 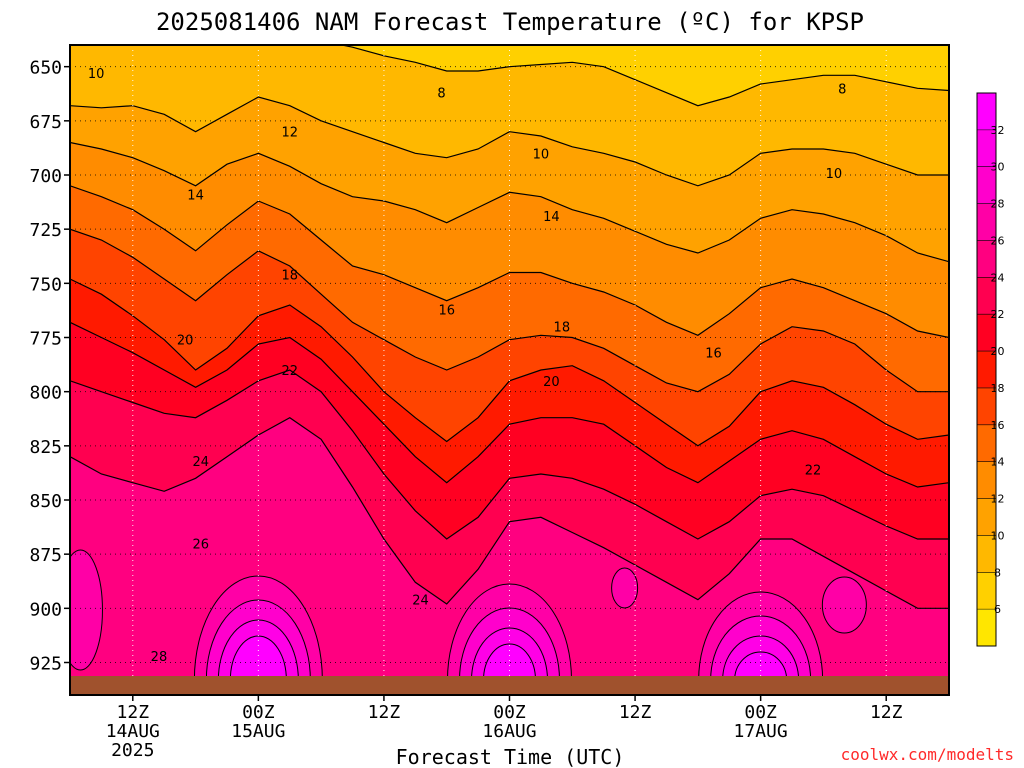 I want to click on x-tick-label-12-1: 14AUG, so click(x=133, y=731).